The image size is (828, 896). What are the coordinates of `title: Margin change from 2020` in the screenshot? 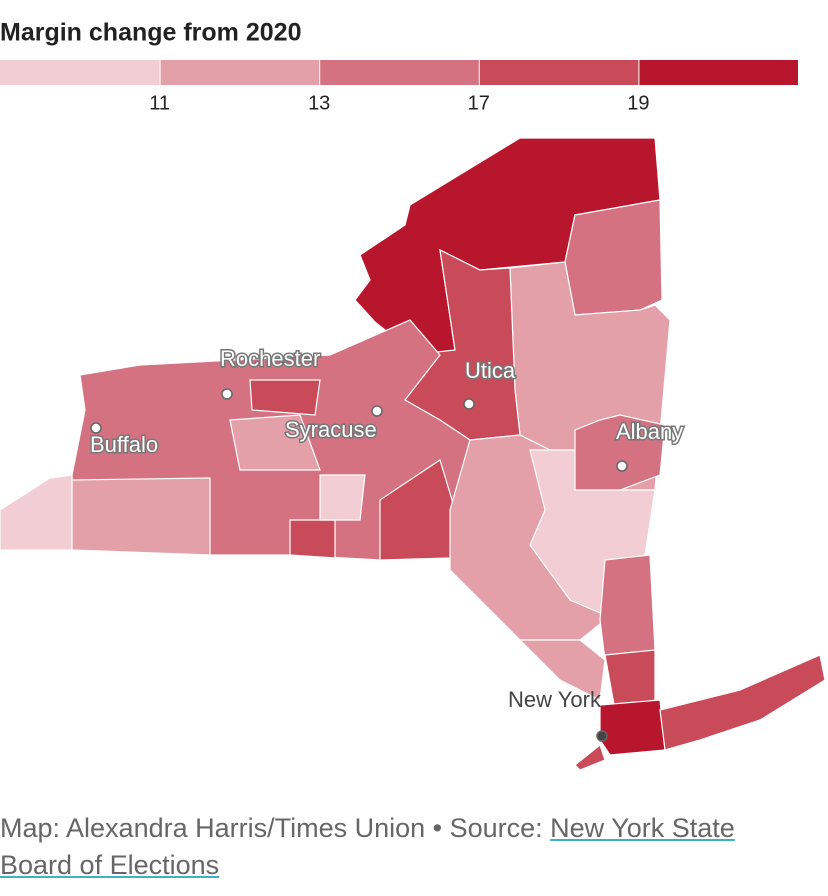 It's located at (150, 33).